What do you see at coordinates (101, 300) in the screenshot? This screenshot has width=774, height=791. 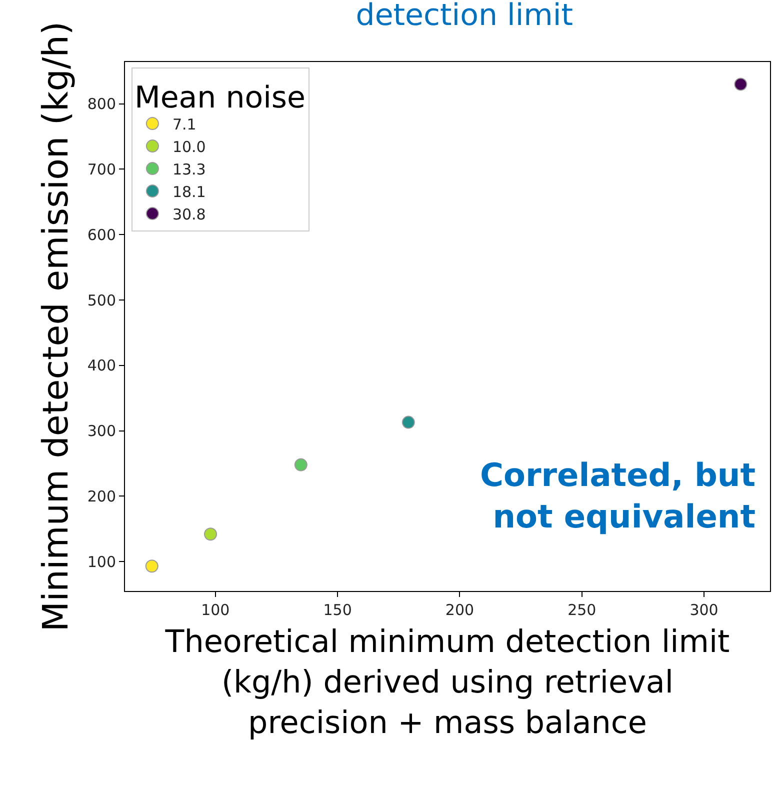 I see `y-tick-label: 500` at bounding box center [101, 300].